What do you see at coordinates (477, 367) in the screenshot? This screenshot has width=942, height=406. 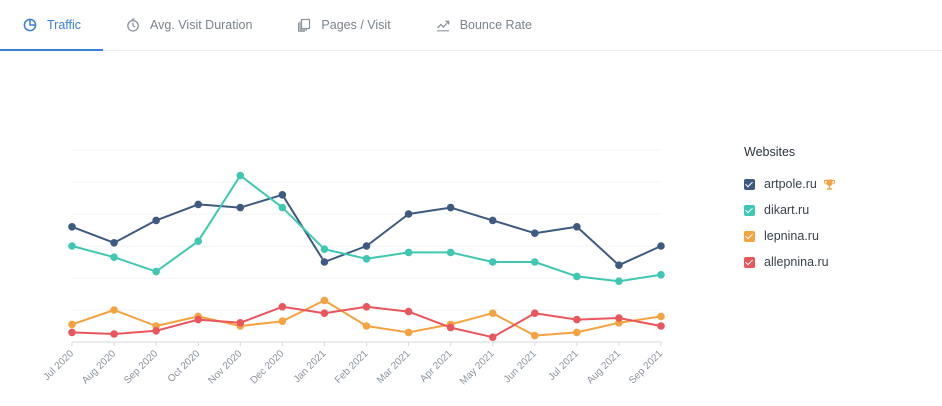 I see `x-tick-label: May 2021` at bounding box center [477, 367].